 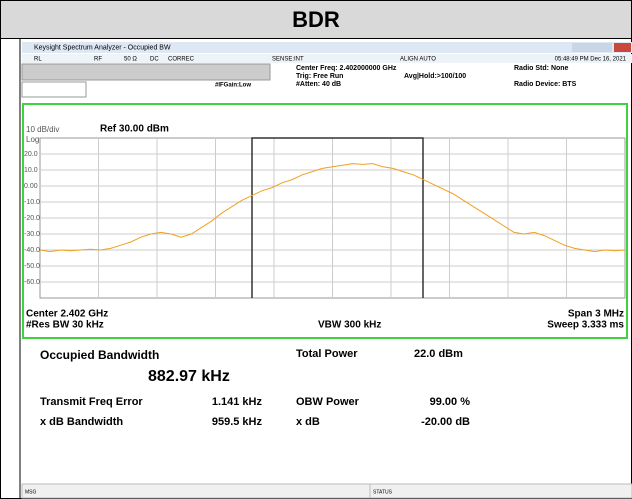 What do you see at coordinates (622, 47) in the screenshot?
I see `close-button` at bounding box center [622, 47].